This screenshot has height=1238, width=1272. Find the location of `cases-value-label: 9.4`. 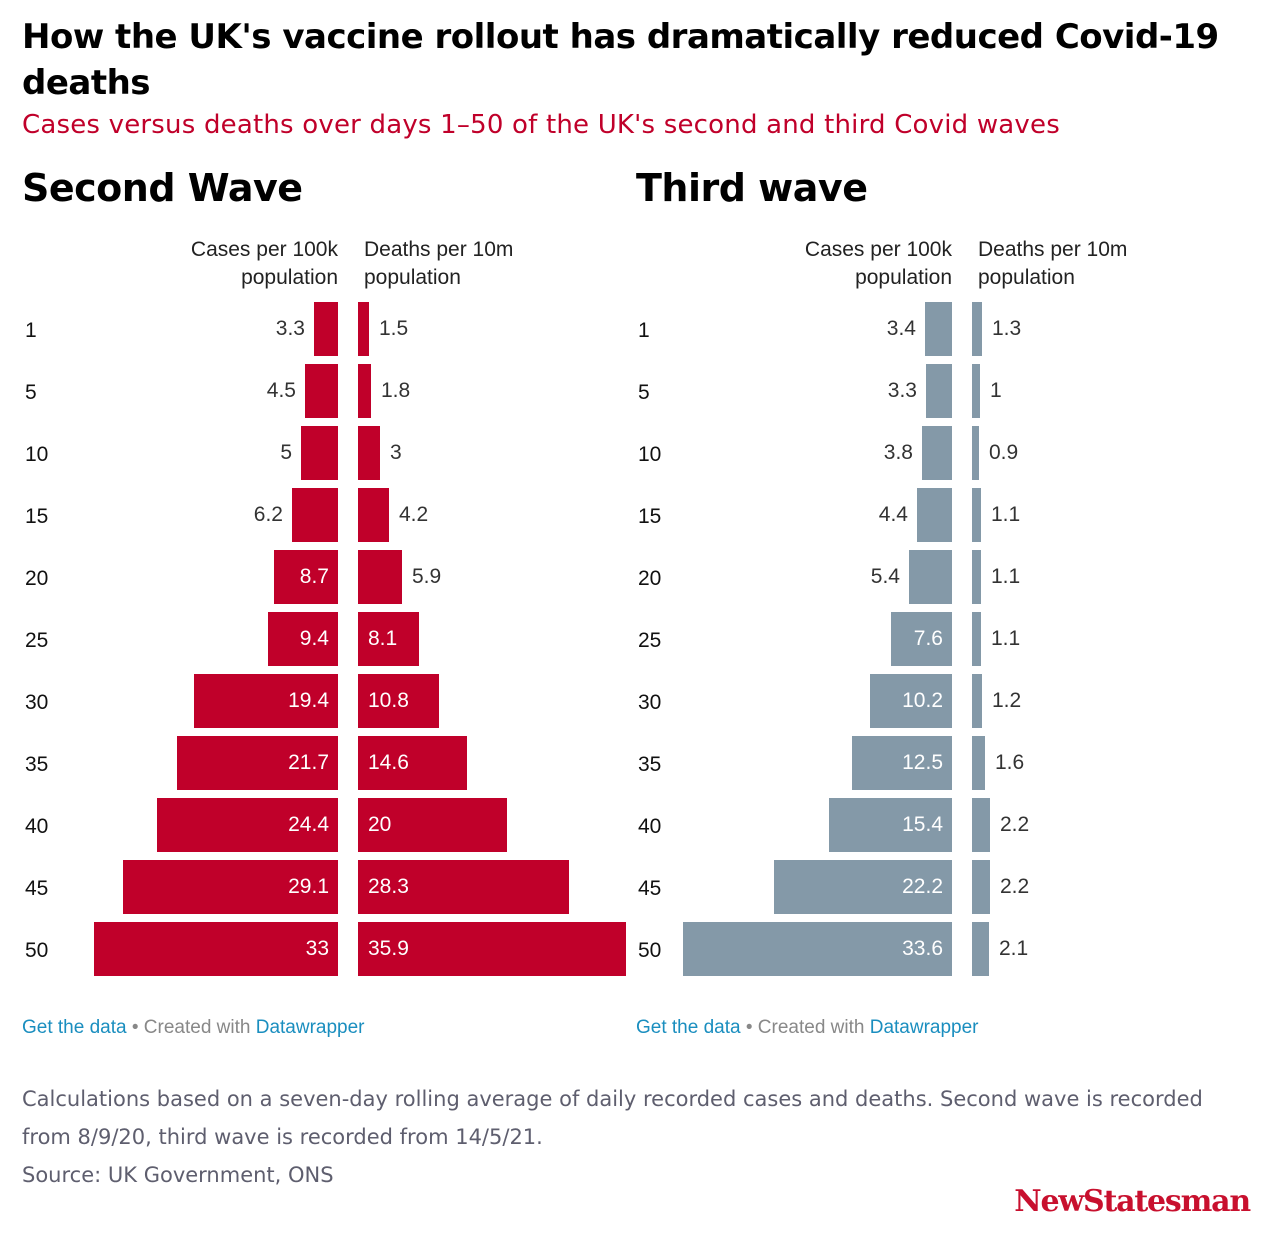

cases-value-label: 9.4 is located at coordinates (314, 638).